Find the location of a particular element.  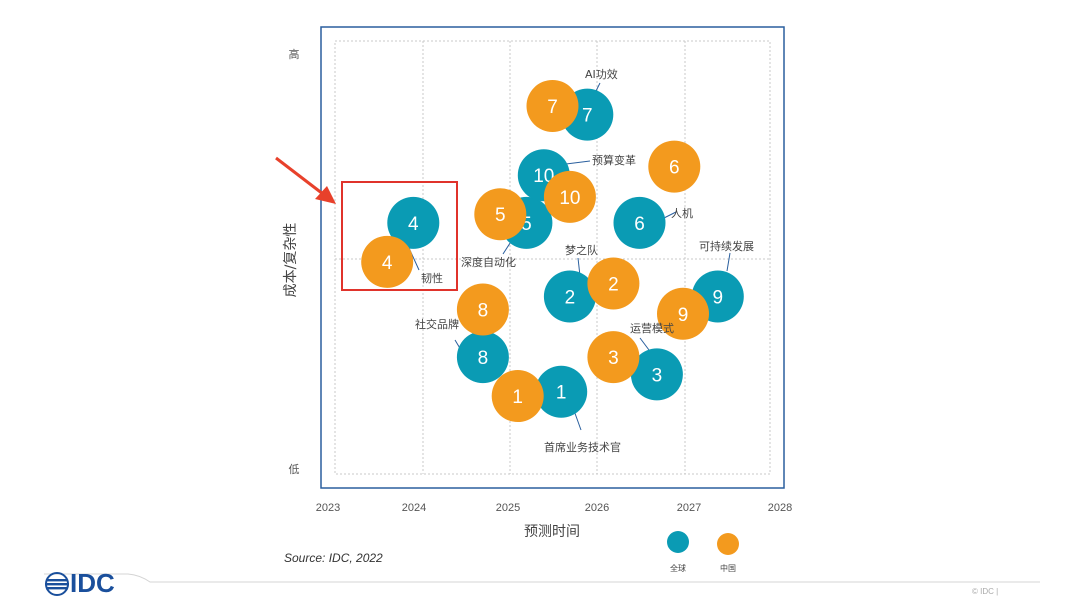

x-axis-title: 预测时间 is located at coordinates (552, 532).